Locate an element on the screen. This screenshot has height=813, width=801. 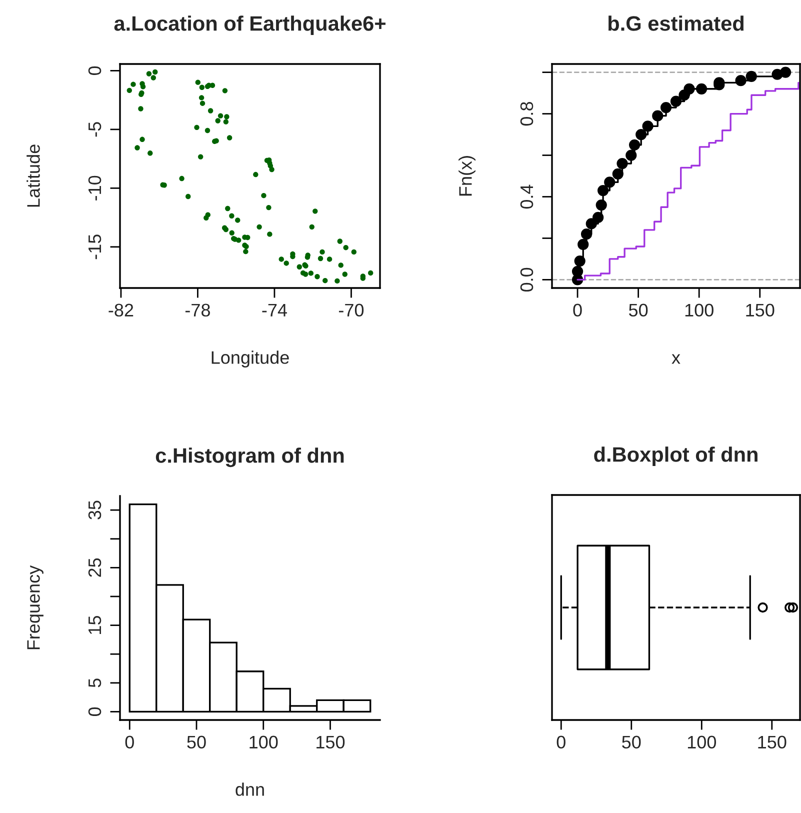
y-tick-label: -5 is located at coordinates (95, 129).